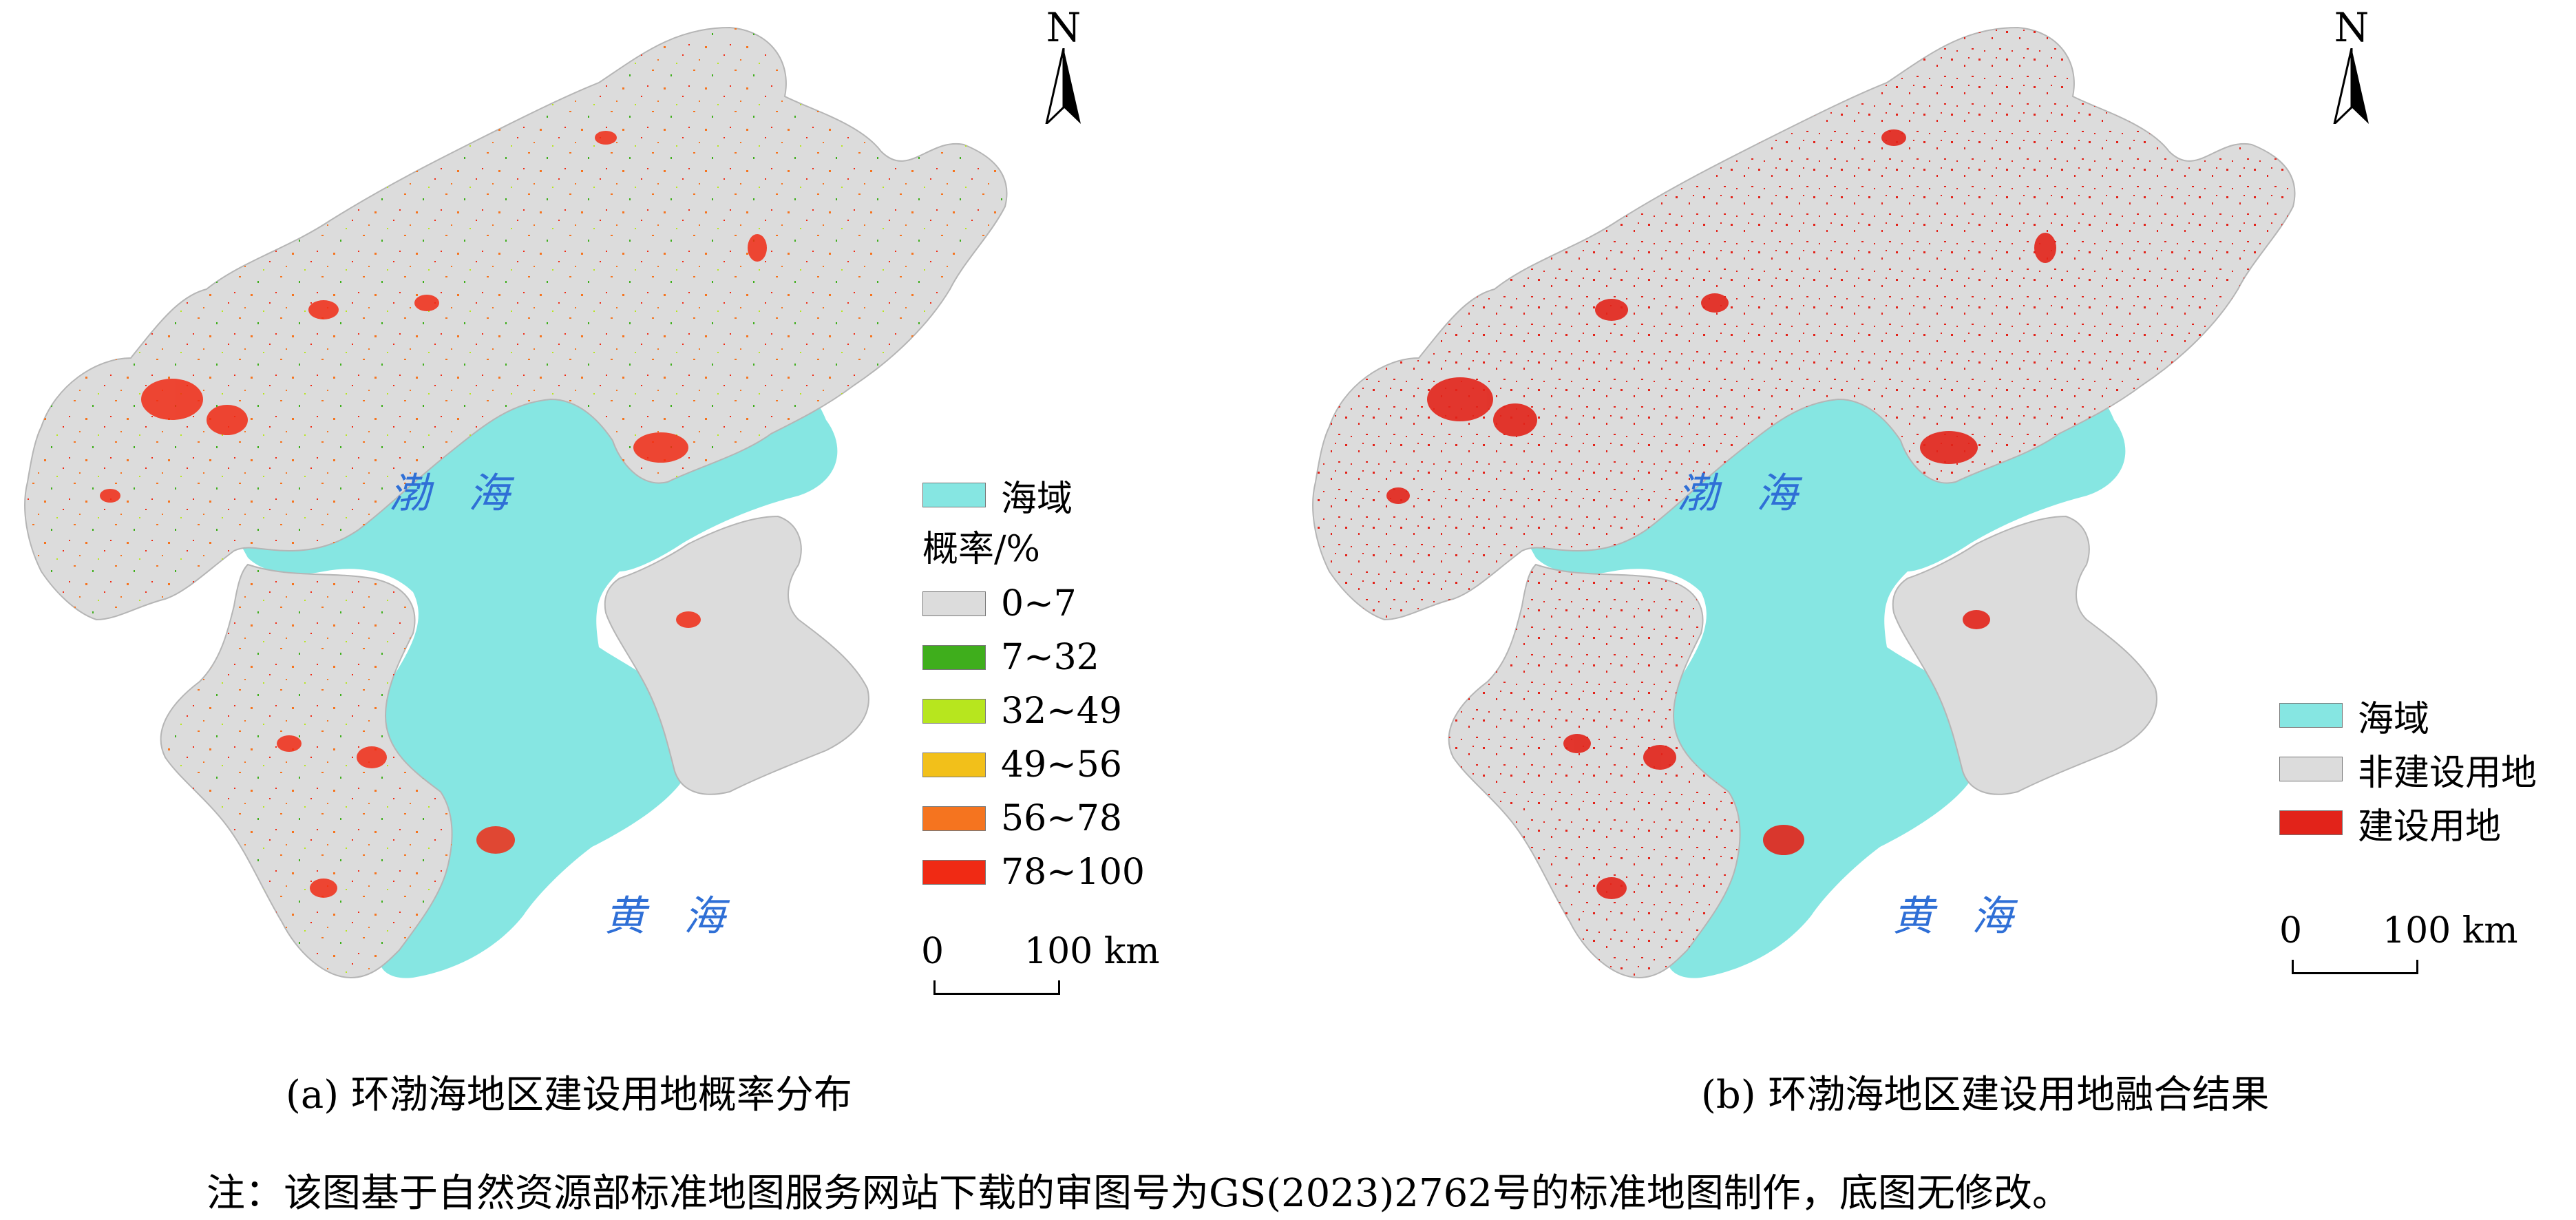 This screenshot has width=2576, height=1220. Describe the element at coordinates (2447, 773) in the screenshot. I see `legend-label: 非建设用地` at that location.